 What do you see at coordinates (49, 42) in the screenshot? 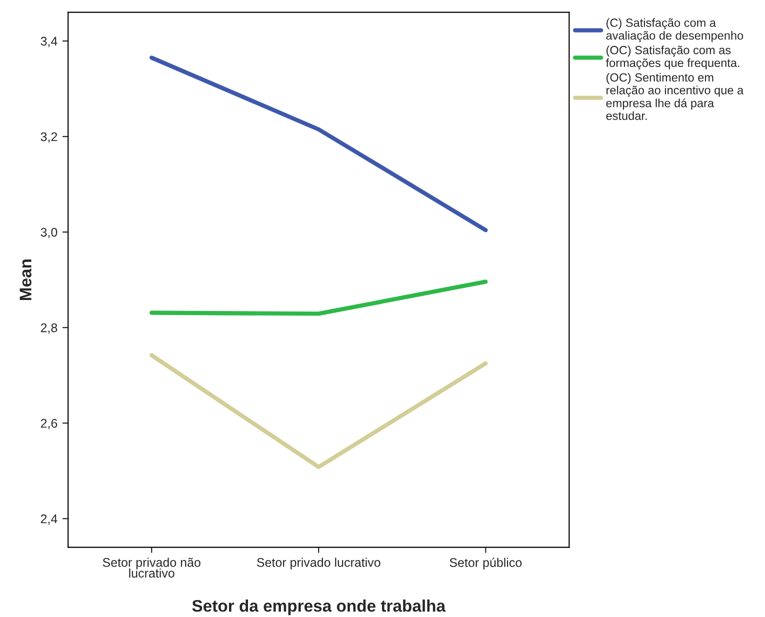
I see `y-tick-label: 3,4` at bounding box center [49, 42].